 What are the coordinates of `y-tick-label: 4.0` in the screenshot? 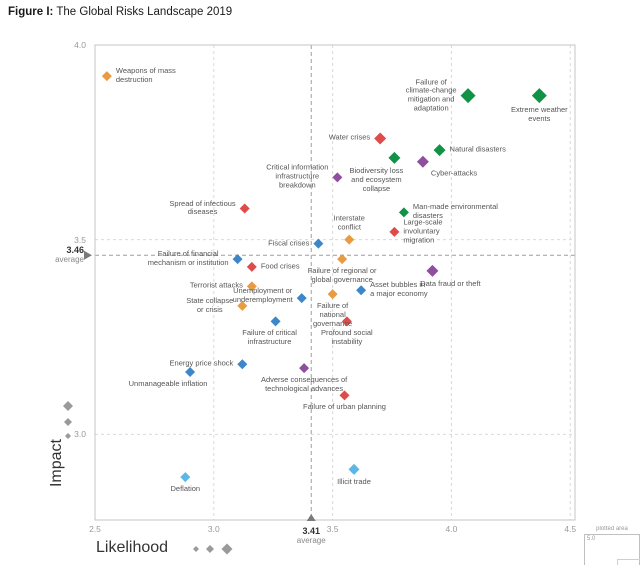 It's located at (80, 45).